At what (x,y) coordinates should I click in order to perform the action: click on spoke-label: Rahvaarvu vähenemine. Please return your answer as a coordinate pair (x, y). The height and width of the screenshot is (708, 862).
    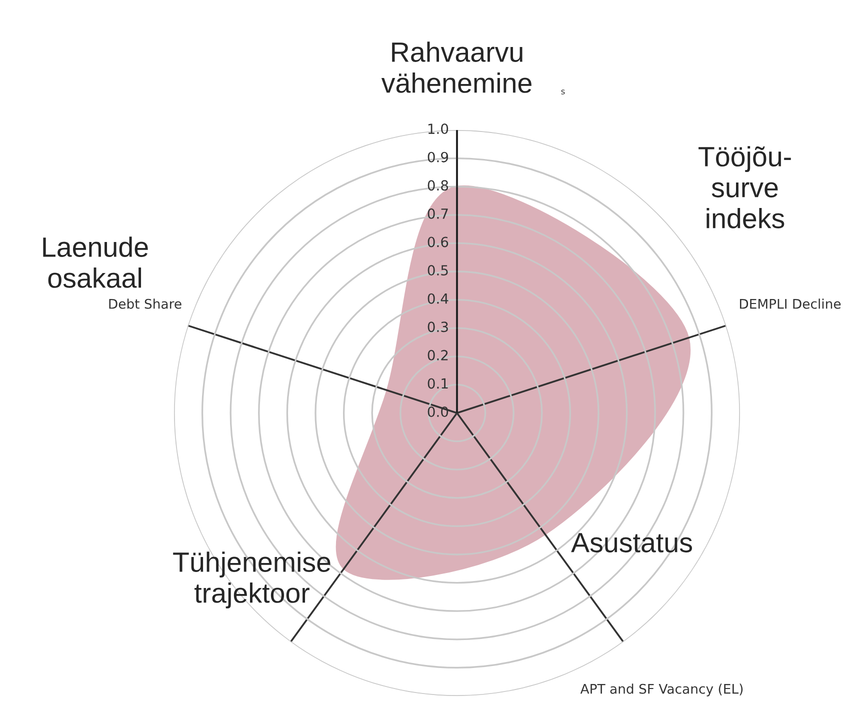
    Looking at the image, I should click on (456, 67).